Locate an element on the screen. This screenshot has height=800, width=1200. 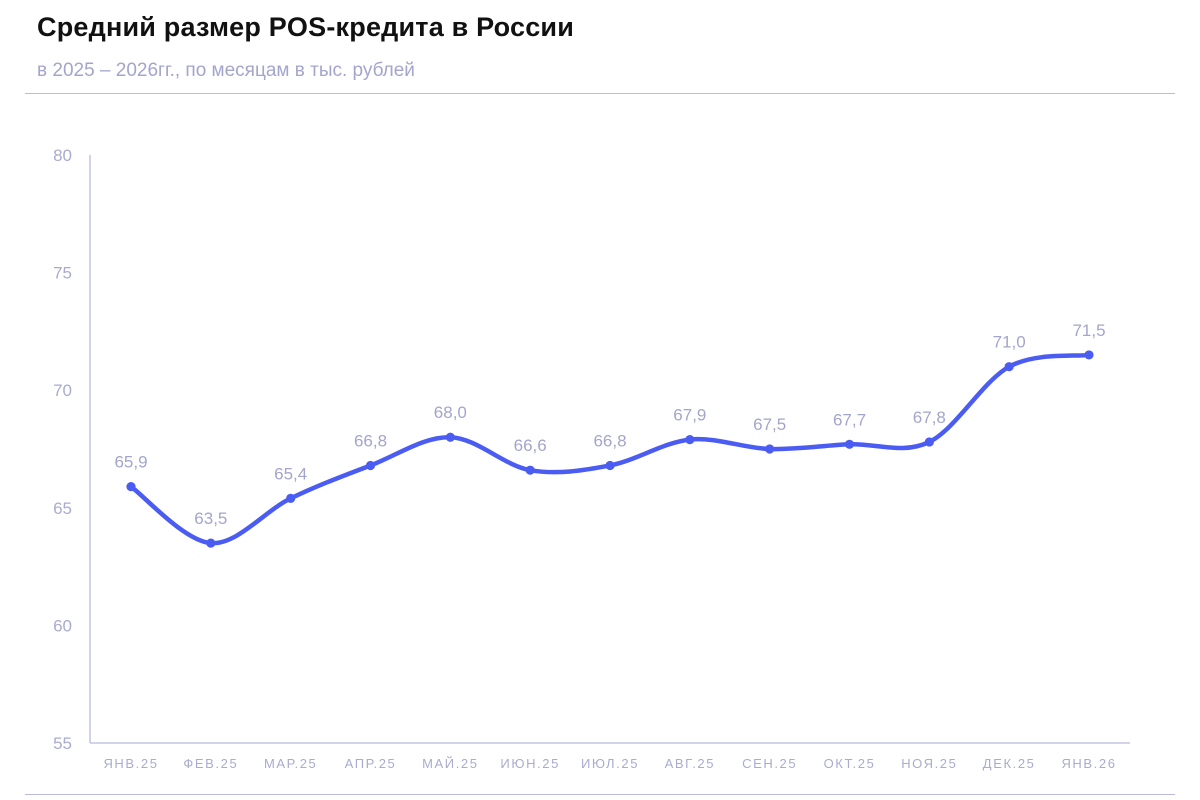
y-tick-label: 55 is located at coordinates (62, 743).